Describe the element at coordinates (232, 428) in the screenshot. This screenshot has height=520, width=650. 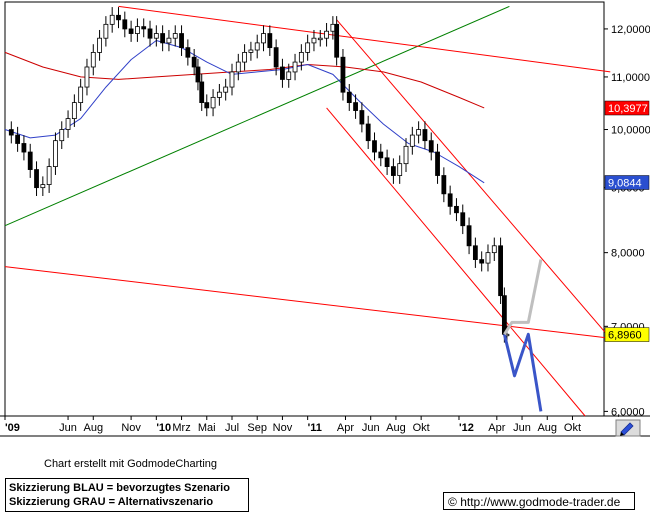
I see `x-tick-label: Jul` at that location.